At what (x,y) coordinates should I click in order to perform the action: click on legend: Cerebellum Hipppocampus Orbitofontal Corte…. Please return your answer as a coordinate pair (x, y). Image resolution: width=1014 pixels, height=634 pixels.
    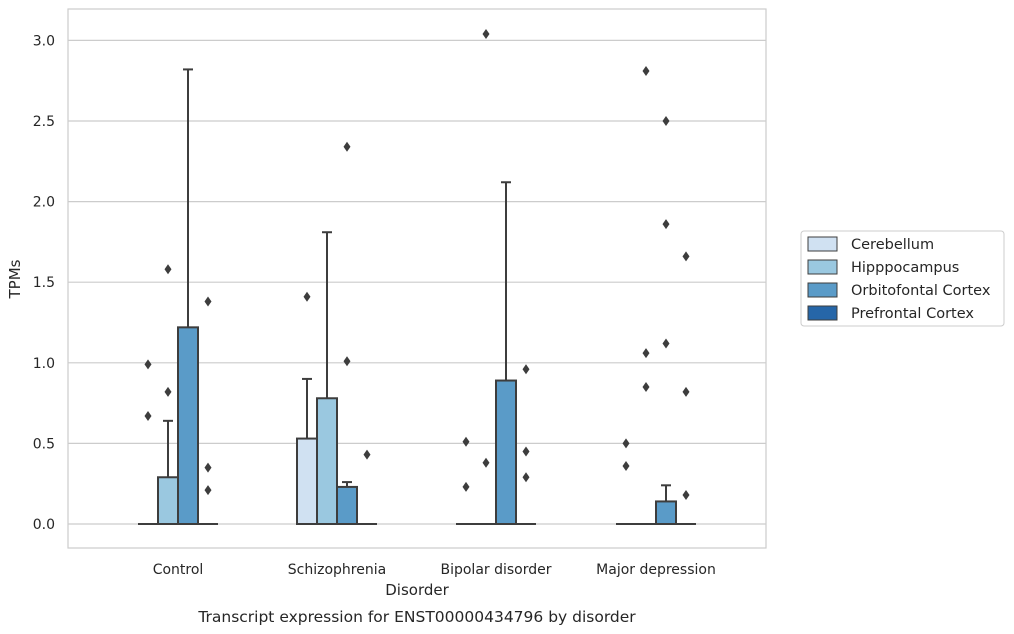
    Looking at the image, I should click on (902, 278).